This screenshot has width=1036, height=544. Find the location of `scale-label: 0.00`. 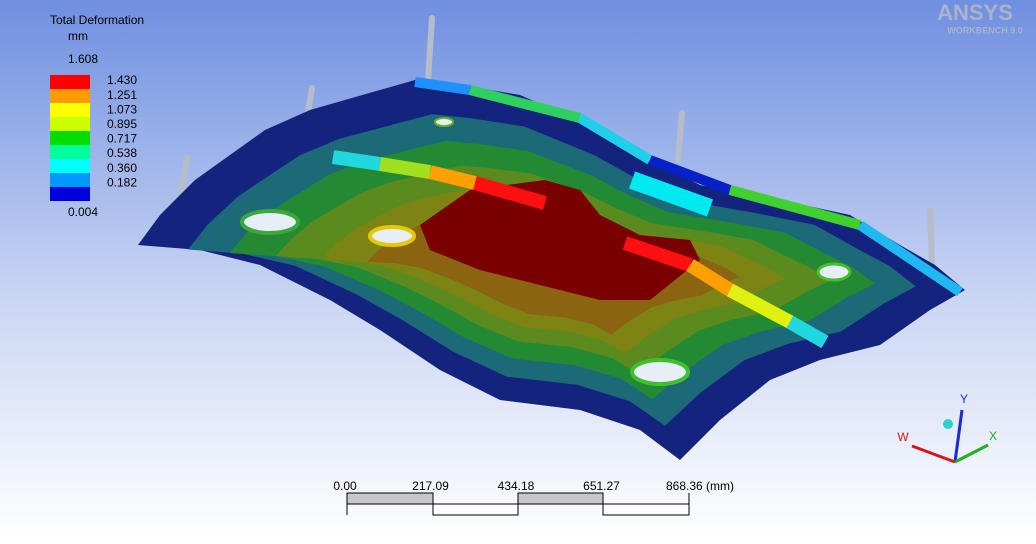

scale-label: 0.00 is located at coordinates (345, 486).